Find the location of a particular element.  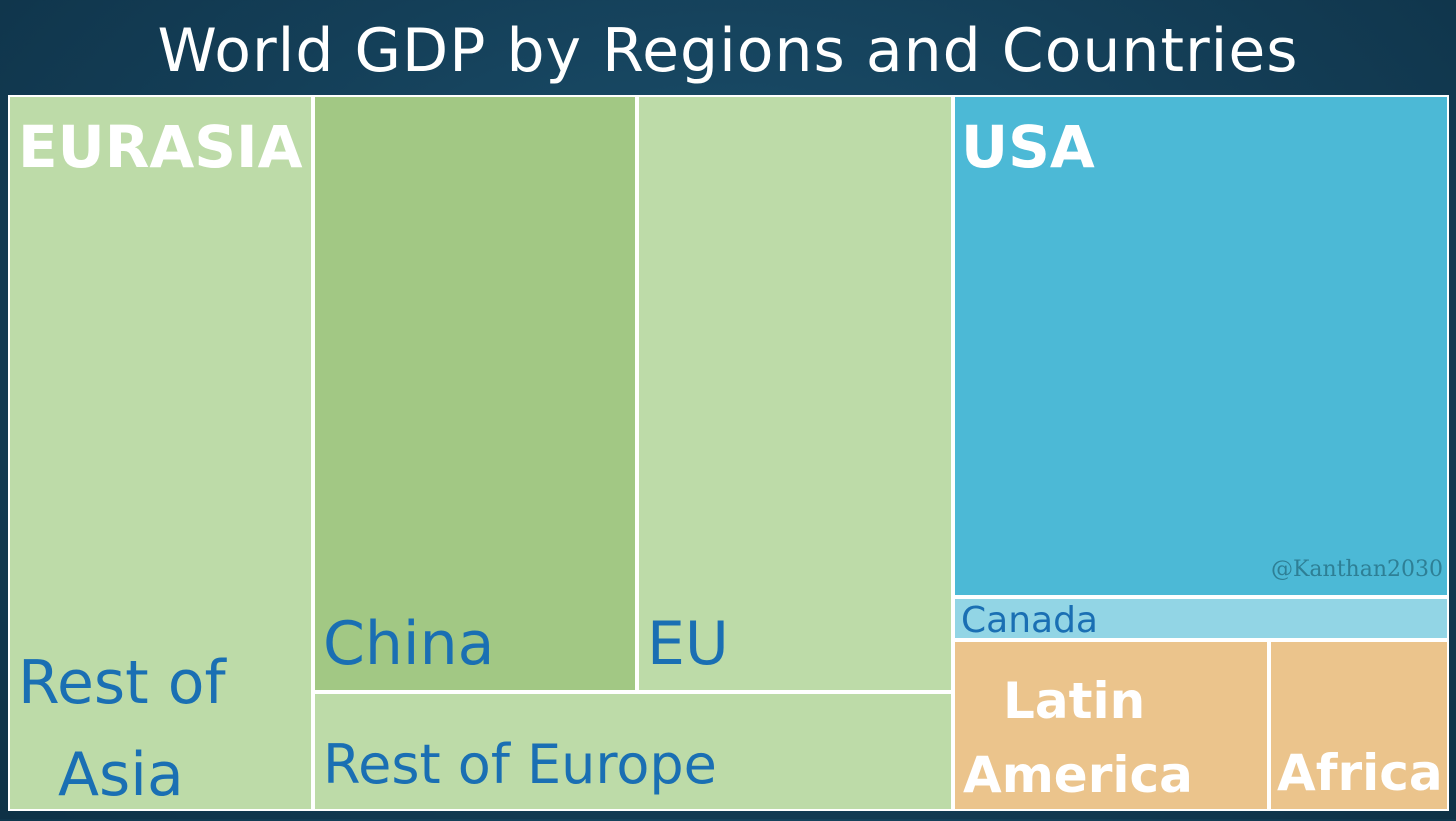

treemap-label-rest-of-europe: Rest of Europe is located at coordinates (520, 764).